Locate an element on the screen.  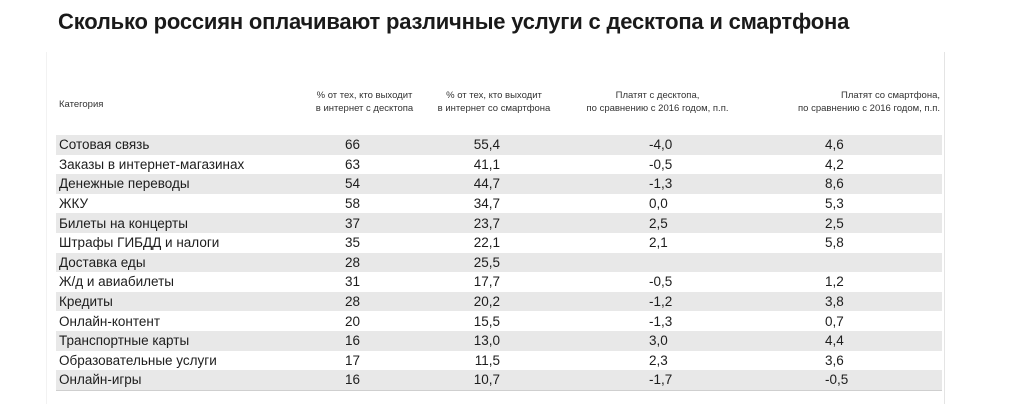
desktop-share-cell: 37 is located at coordinates (344, 223).